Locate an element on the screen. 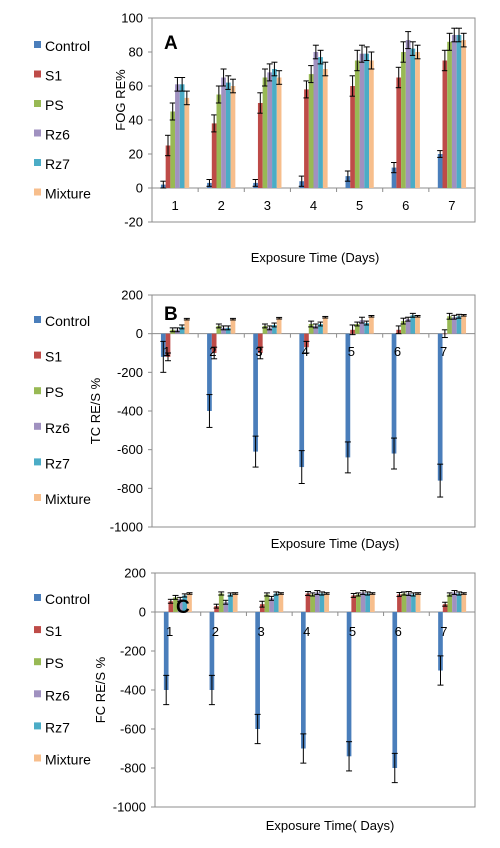 The width and height of the screenshot is (500, 848). y-tick-label: -200 is located at coordinates (133, 651).